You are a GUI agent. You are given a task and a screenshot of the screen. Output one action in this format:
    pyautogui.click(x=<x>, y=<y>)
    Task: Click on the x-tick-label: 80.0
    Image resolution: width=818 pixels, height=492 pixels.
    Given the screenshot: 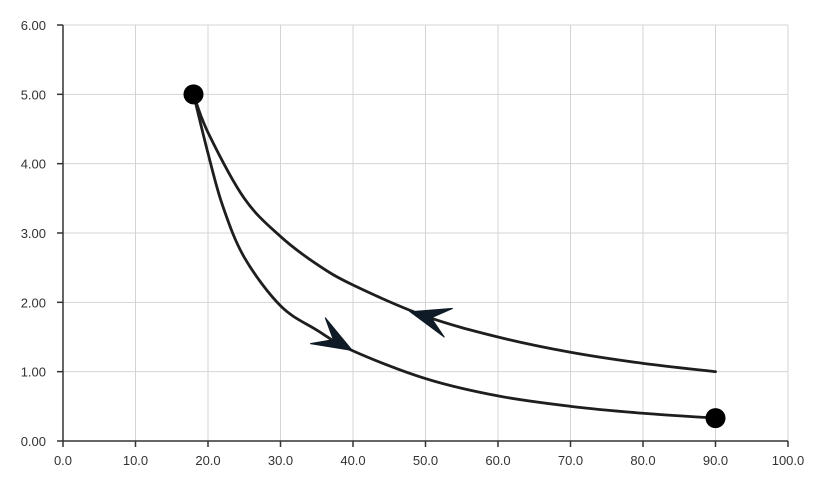 What is the action you would take?
    pyautogui.click(x=642, y=460)
    